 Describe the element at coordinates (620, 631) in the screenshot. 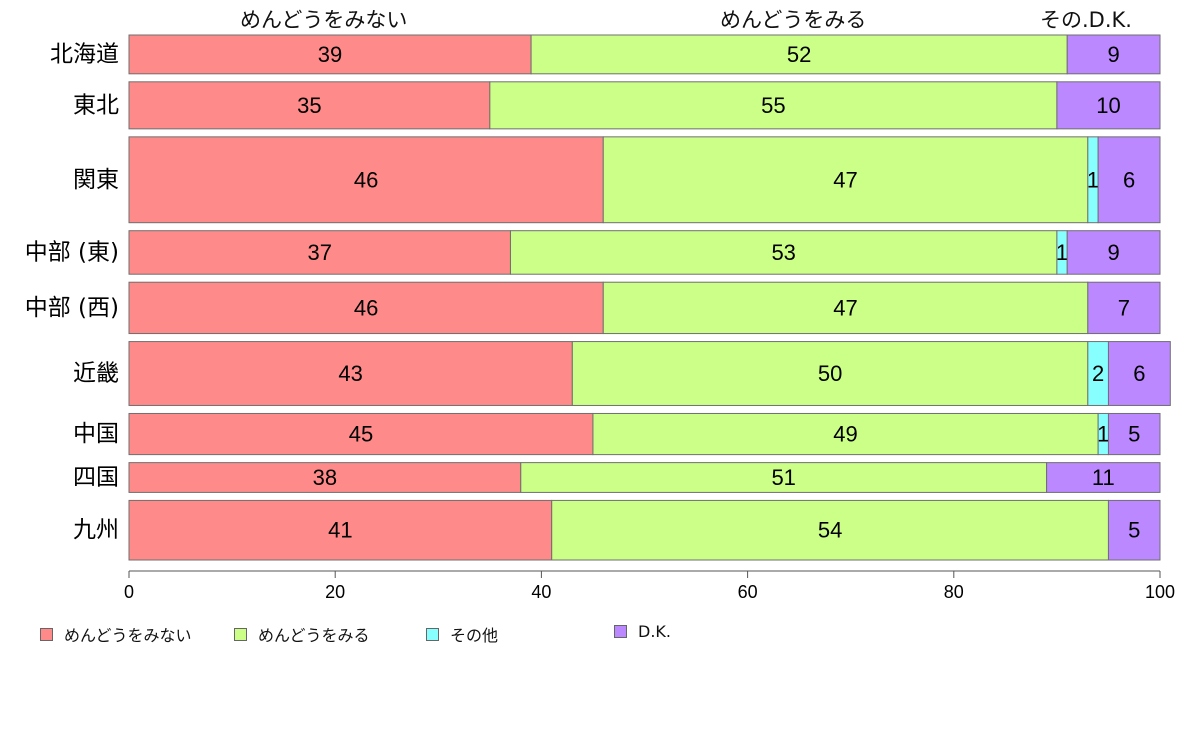

I see `legend-swatch-dk` at that location.